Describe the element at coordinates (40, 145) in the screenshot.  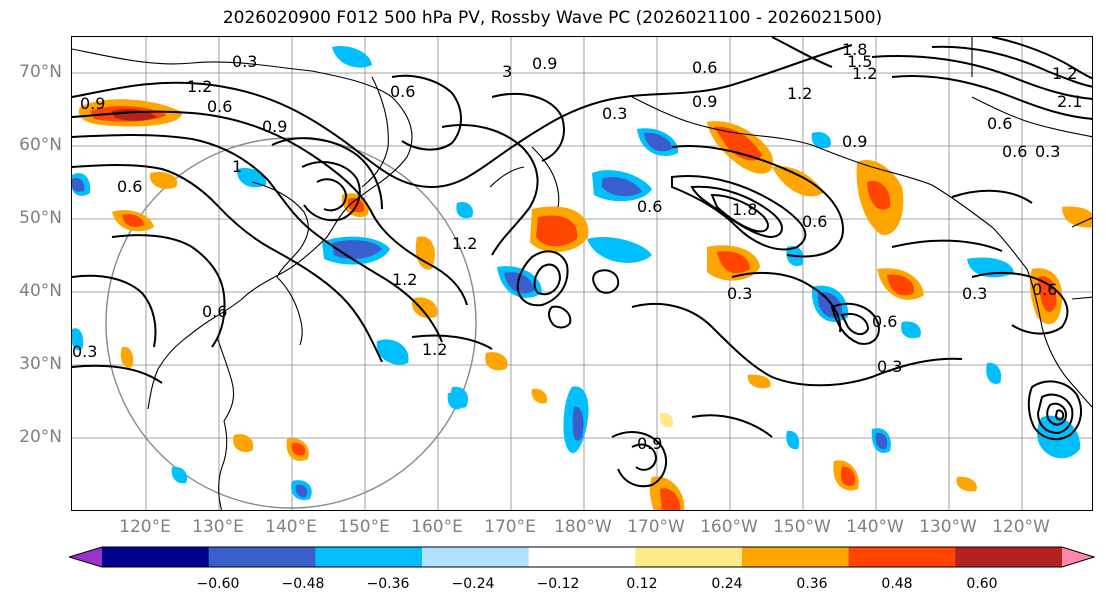
I see `lat-label-60n: 60°N` at that location.